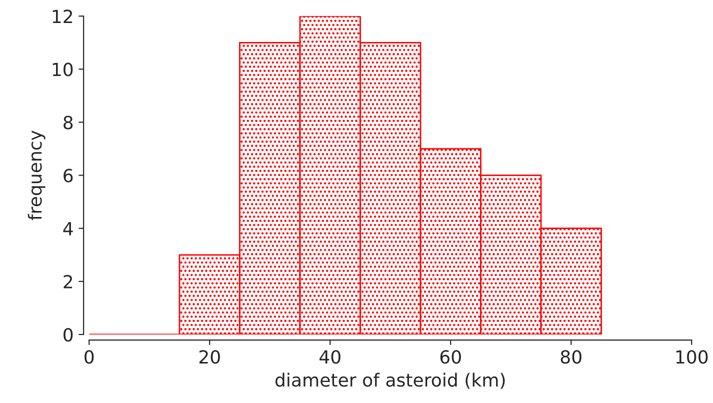 The height and width of the screenshot is (403, 713). I want to click on y-tick-label: 6, so click(68, 175).